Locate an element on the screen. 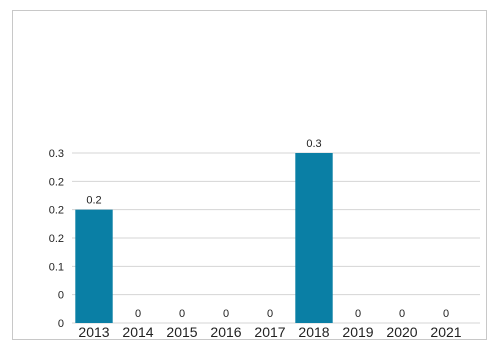 This screenshot has width=489, height=342. data-label-2019: 0 is located at coordinates (358, 314).